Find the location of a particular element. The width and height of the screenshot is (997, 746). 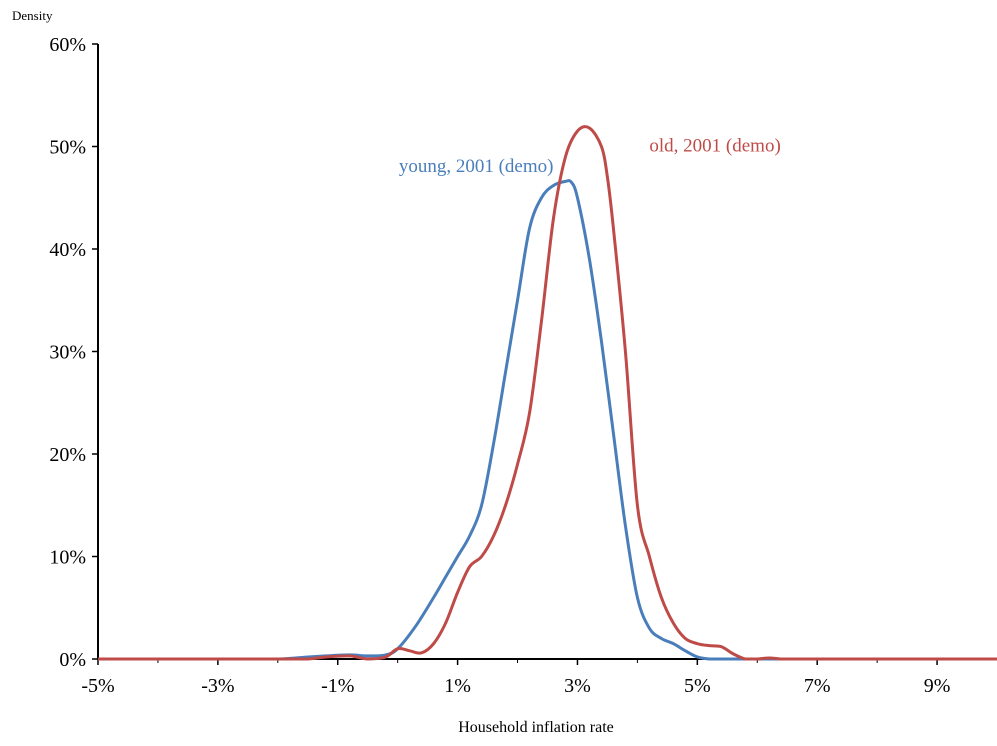

x-axis: -5% -3% -1% 1% 3% 5% 7% 9% is located at coordinates (539, 677).